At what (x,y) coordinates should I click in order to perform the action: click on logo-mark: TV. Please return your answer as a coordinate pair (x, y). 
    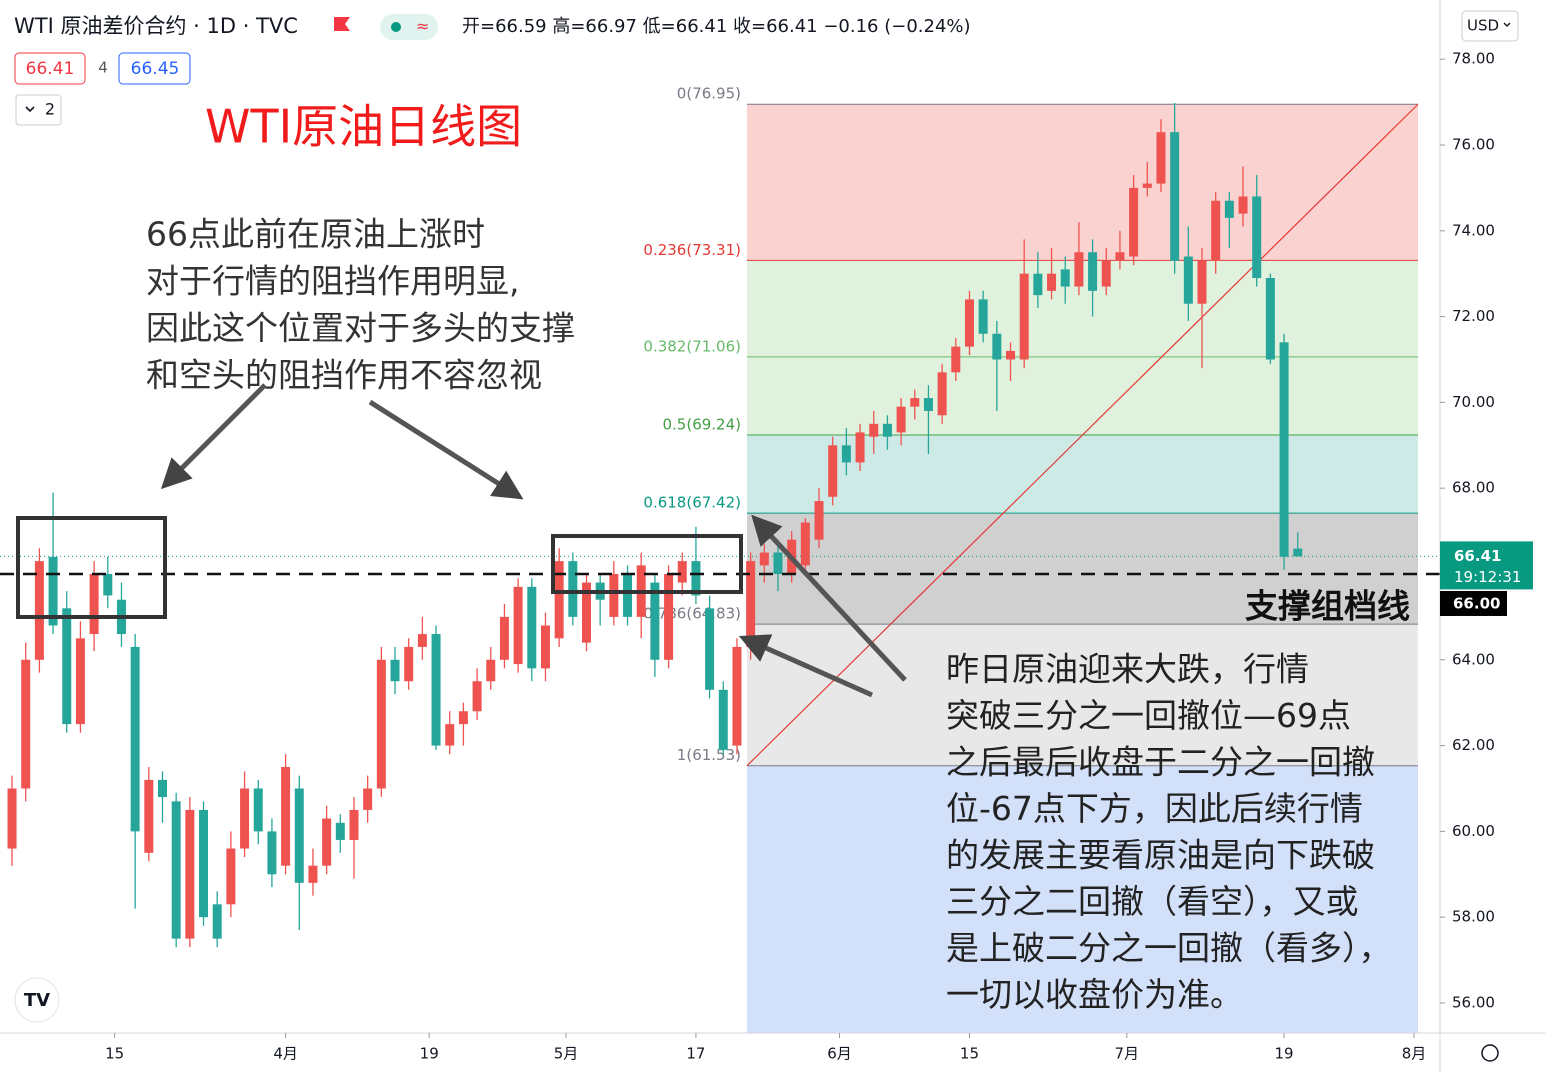
    Looking at the image, I should click on (37, 1000).